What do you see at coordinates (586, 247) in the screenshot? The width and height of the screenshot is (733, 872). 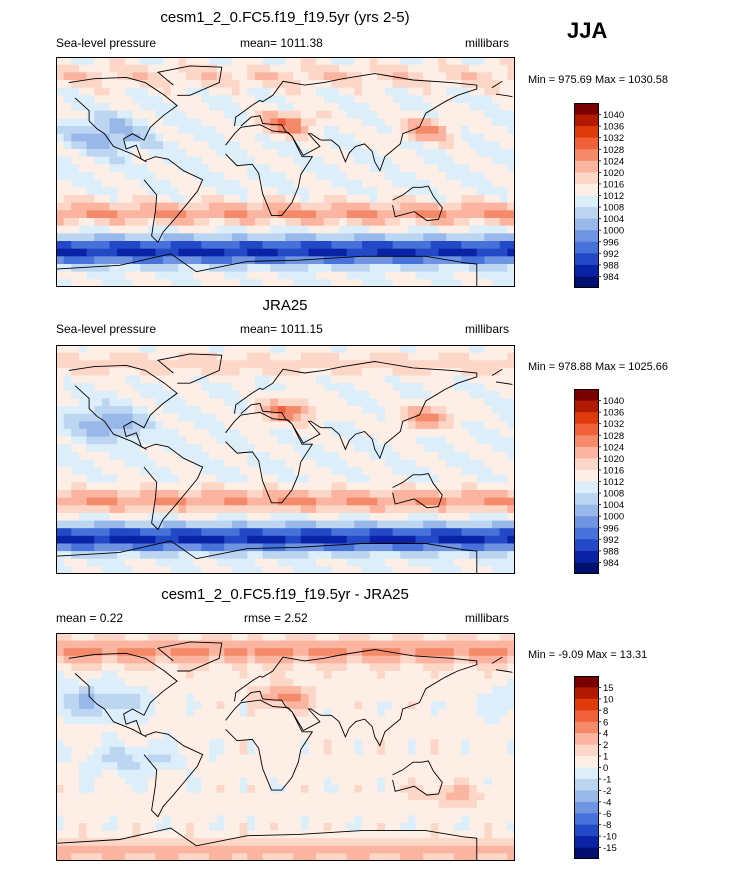 I see `colorbar-swatch` at bounding box center [586, 247].